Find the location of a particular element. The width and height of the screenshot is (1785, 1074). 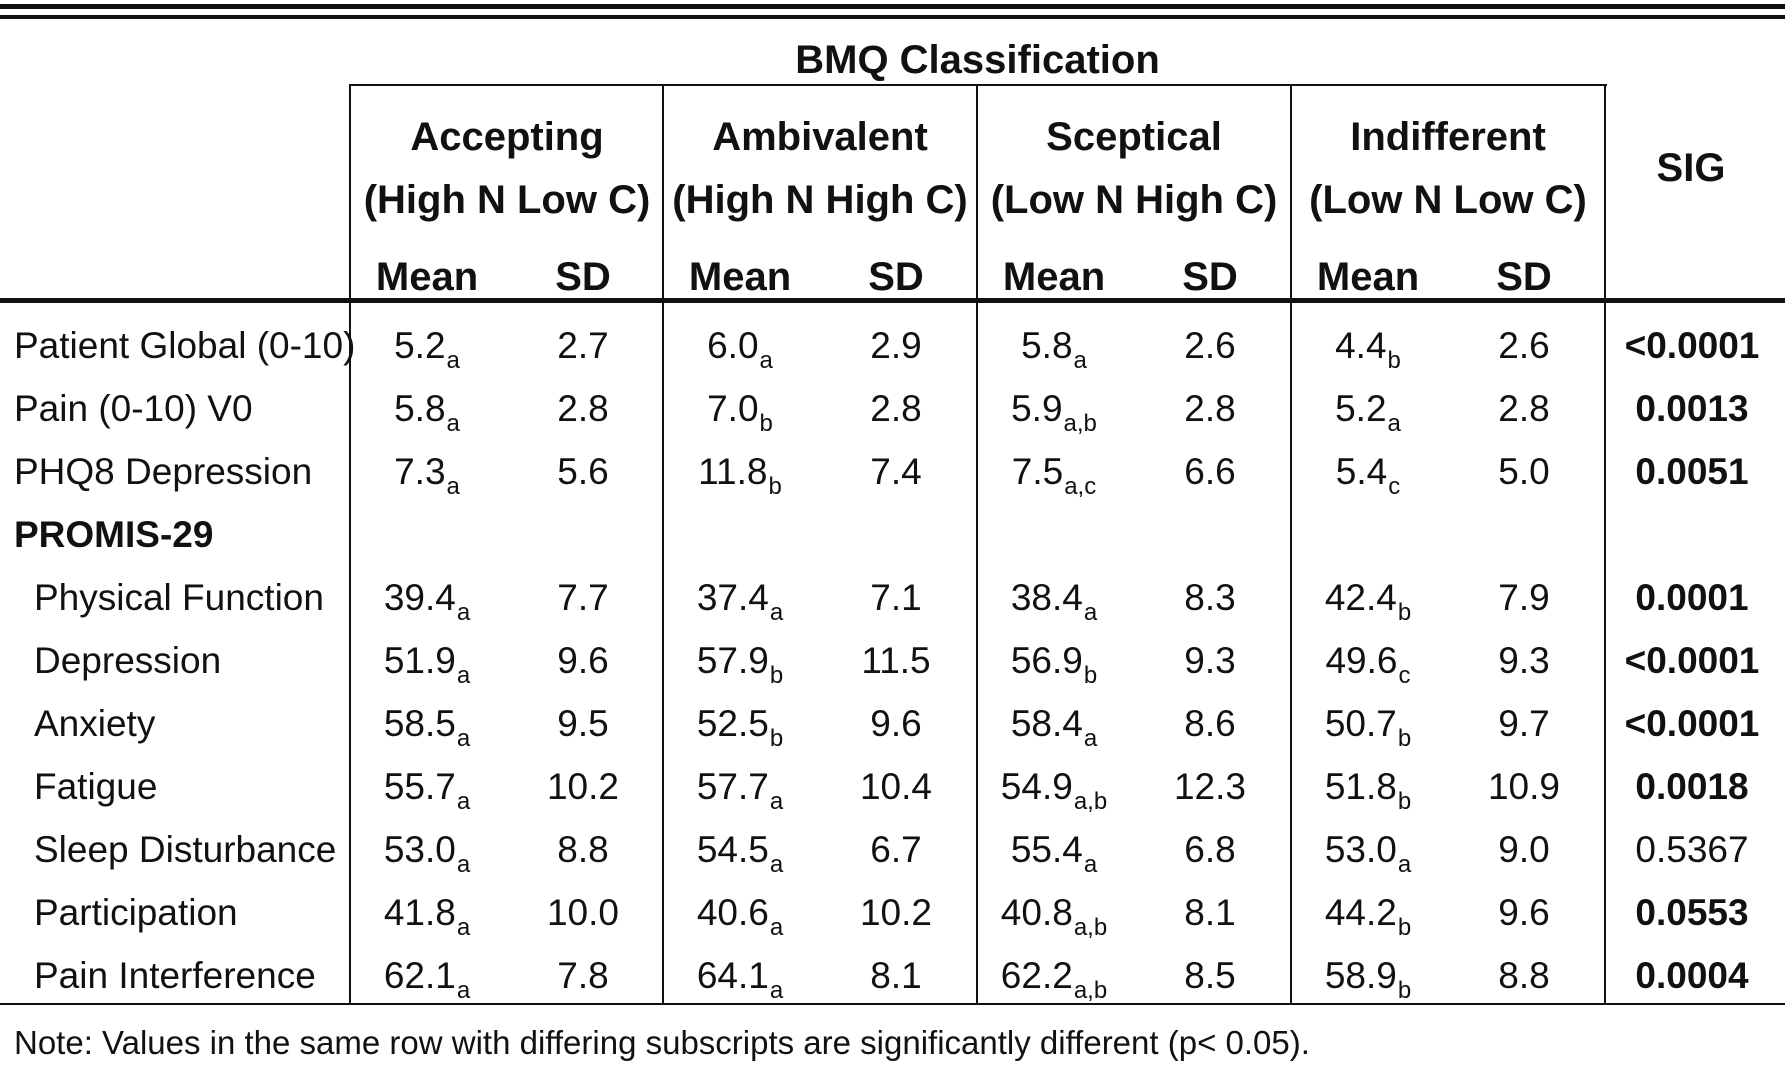

mean-value: 5.9a,b is located at coordinates (1054, 413).